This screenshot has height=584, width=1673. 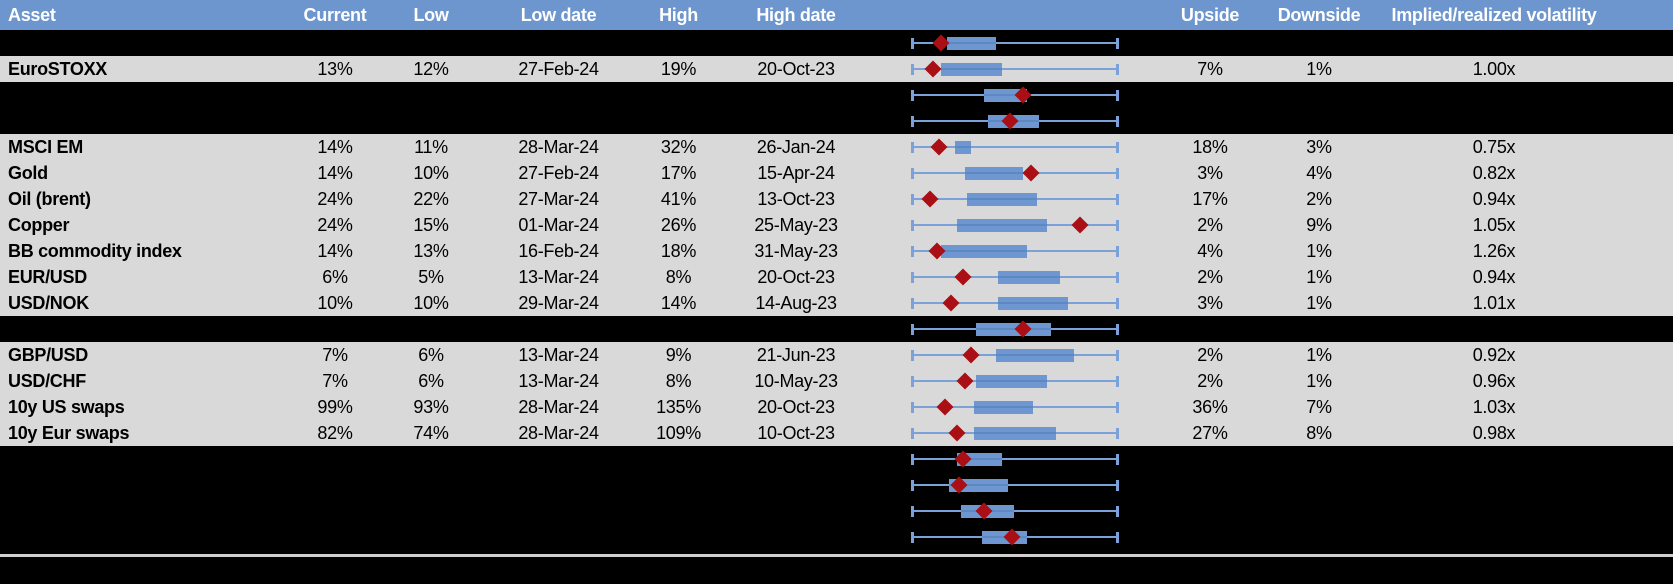 I want to click on asset-label: EUR/USD, so click(x=47, y=276).